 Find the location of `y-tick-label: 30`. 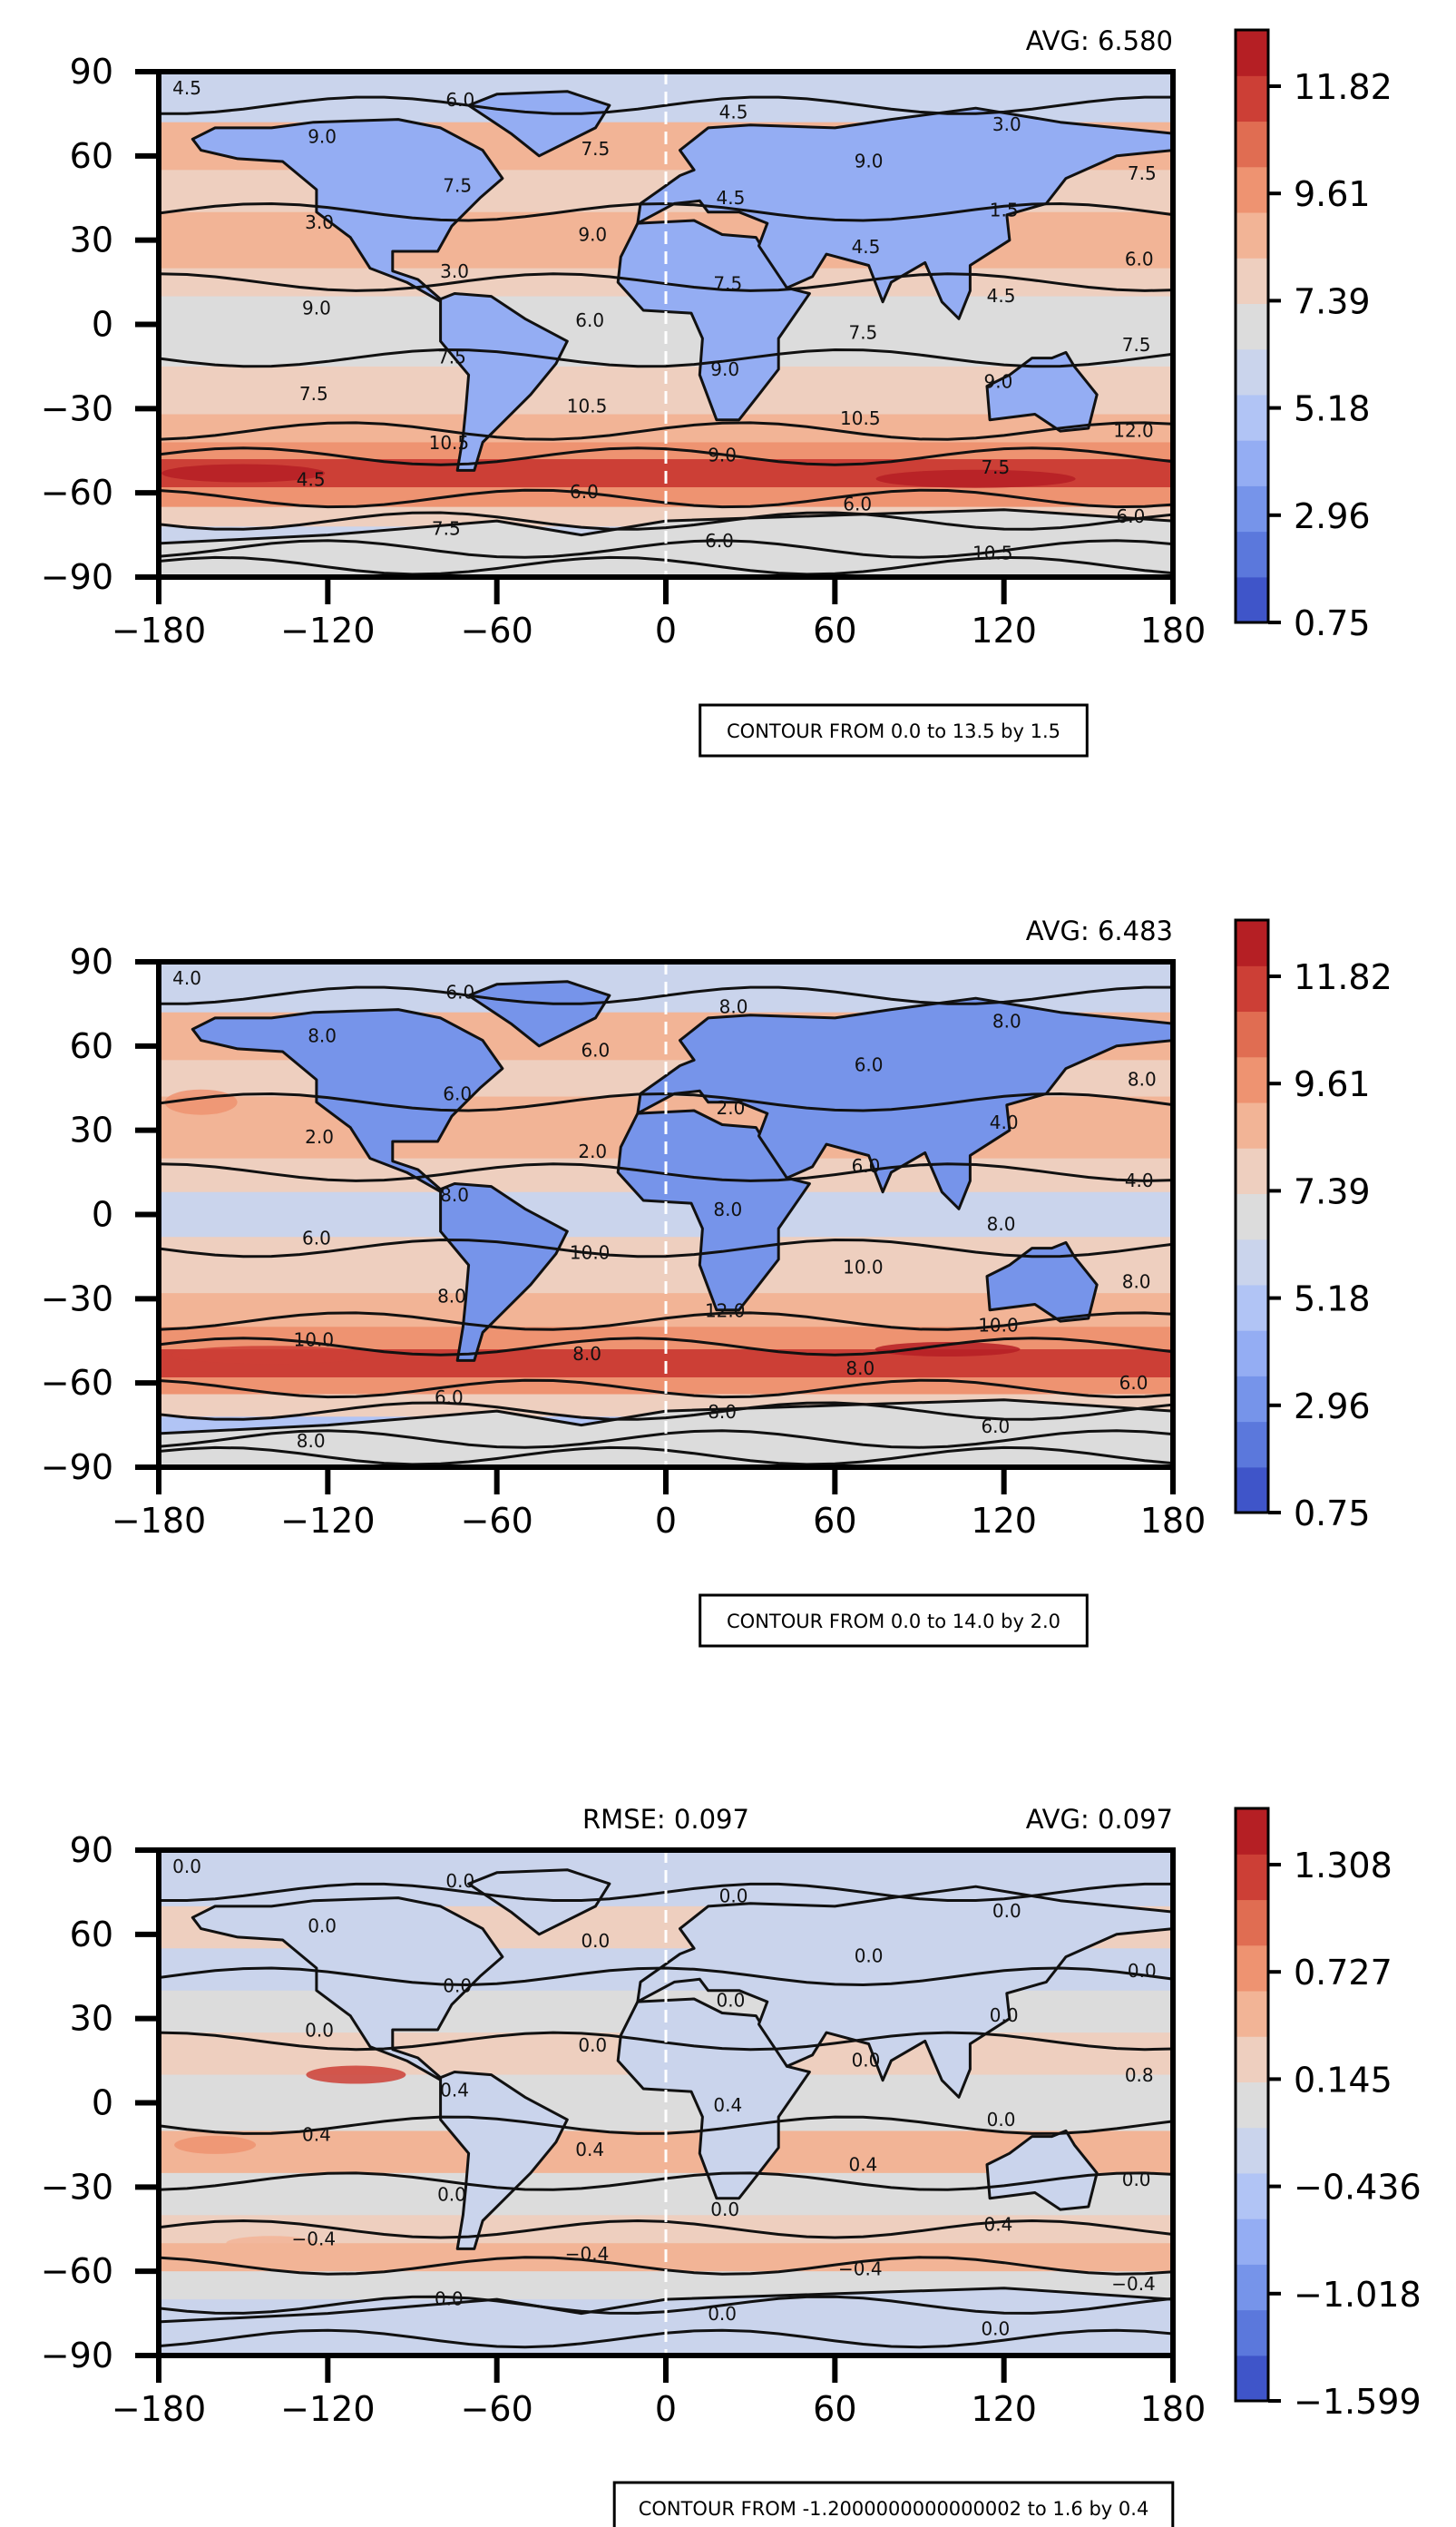

y-tick-label: 30 is located at coordinates (92, 2019).